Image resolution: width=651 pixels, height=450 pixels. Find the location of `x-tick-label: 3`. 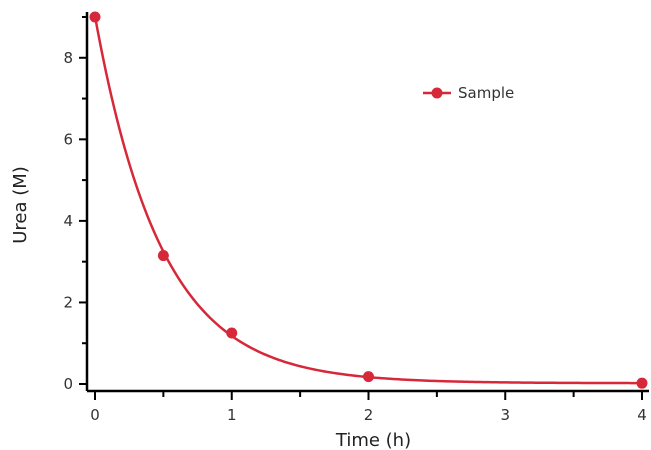

x-tick-label: 3 is located at coordinates (505, 415).